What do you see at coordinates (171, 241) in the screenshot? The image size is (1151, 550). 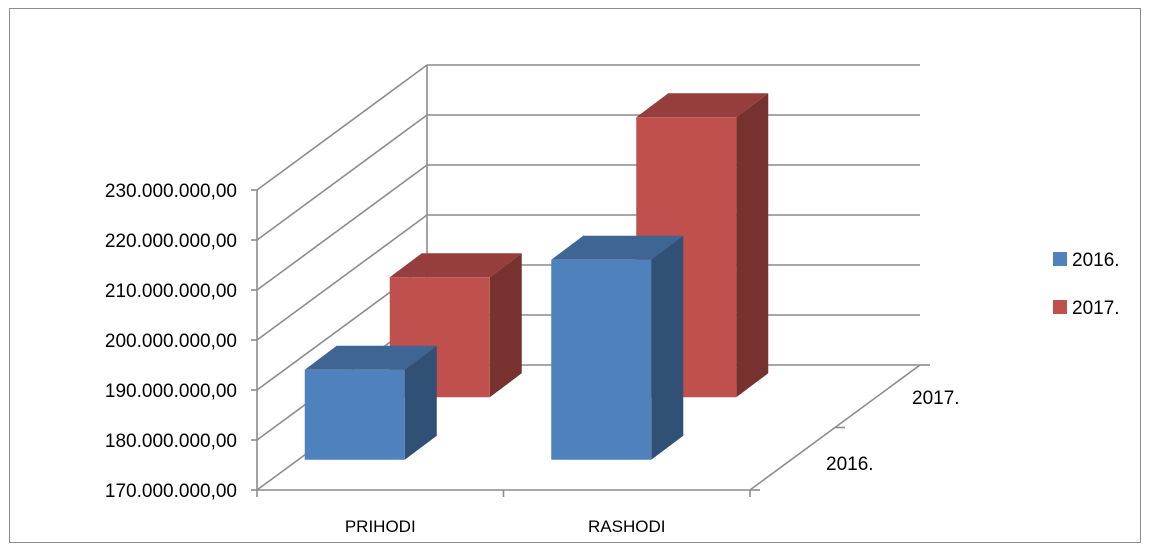 I see `y-tick-label: 220.000.000,00` at bounding box center [171, 241].